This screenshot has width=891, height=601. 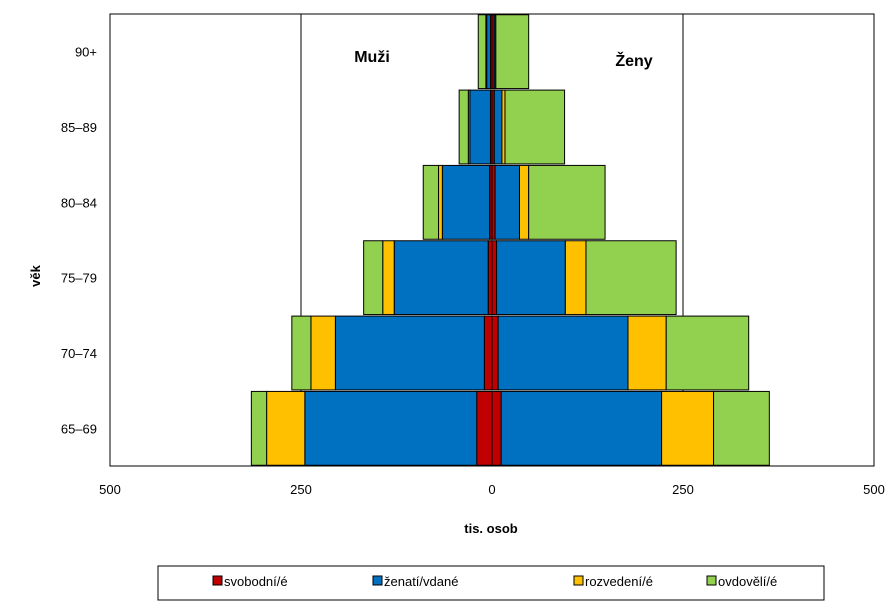 I want to click on bar-male-75–79-ovdovělí/é, so click(x=373, y=278).